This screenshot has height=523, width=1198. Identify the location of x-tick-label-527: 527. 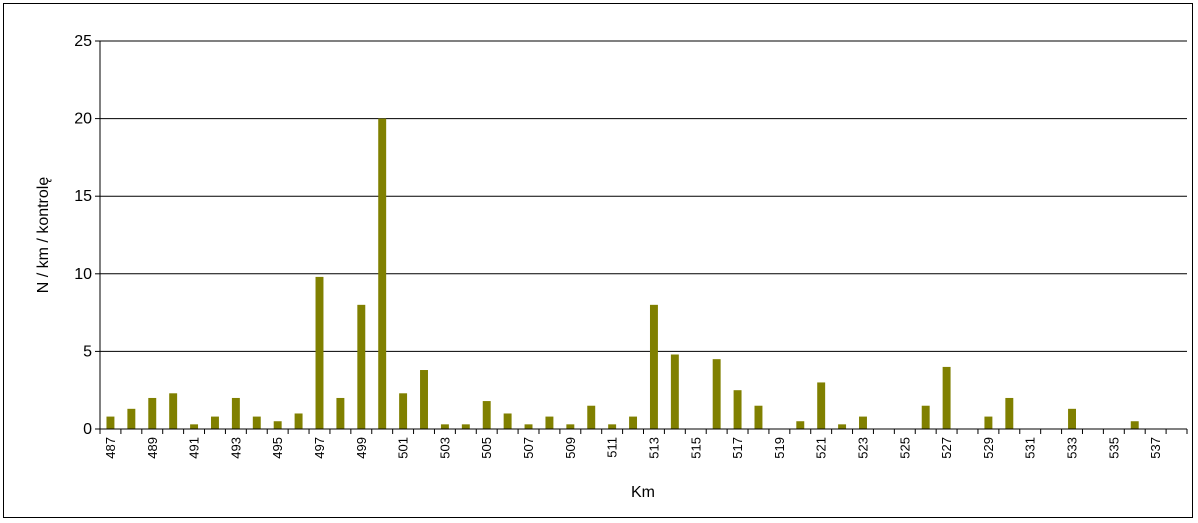
(946, 448).